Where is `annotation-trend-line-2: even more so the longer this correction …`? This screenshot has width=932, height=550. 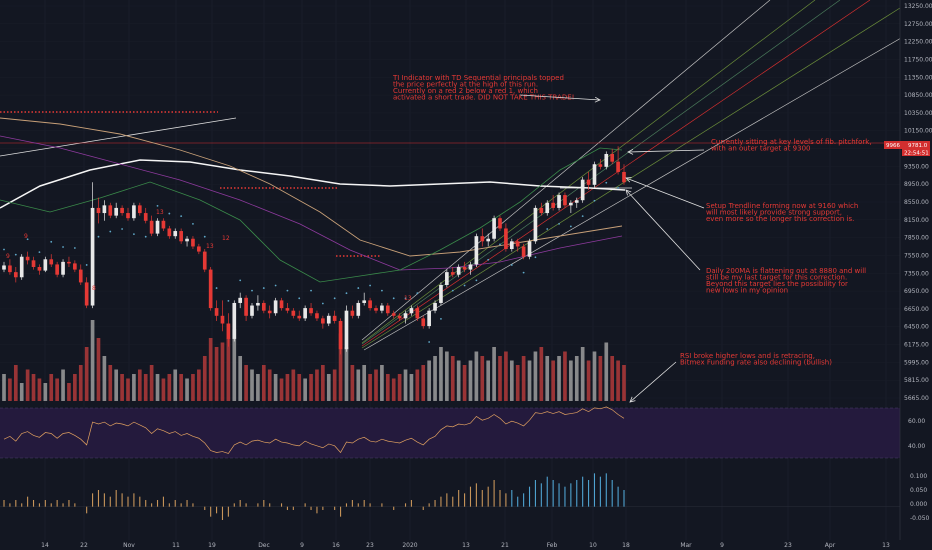
annotation-trend-line-2: even more so the longer this correction … is located at coordinates (780, 219).